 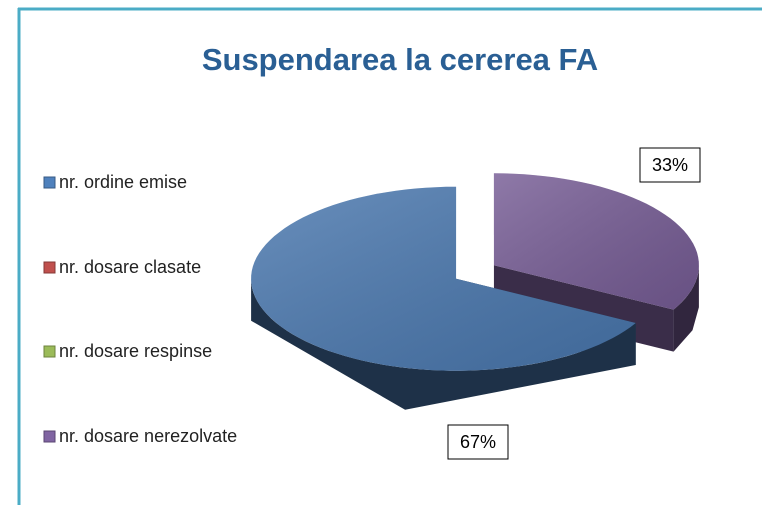 What do you see at coordinates (135, 351) in the screenshot?
I see `legend-label: nr. dosare respinse` at bounding box center [135, 351].